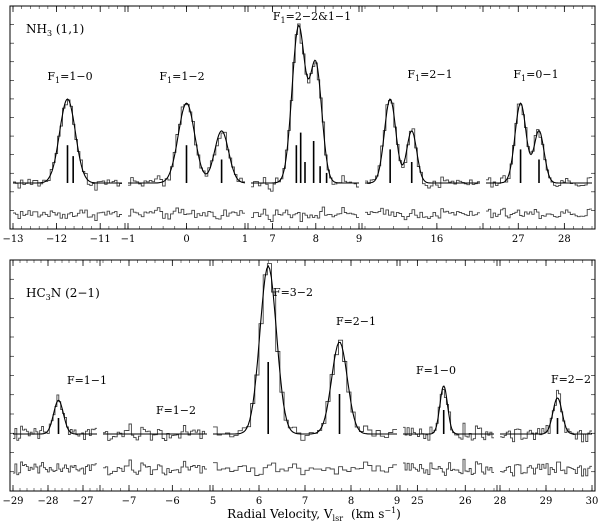 The image size is (600, 525). What do you see at coordinates (172, 501) in the screenshot?
I see `x-tick-label: −6` at bounding box center [172, 501].